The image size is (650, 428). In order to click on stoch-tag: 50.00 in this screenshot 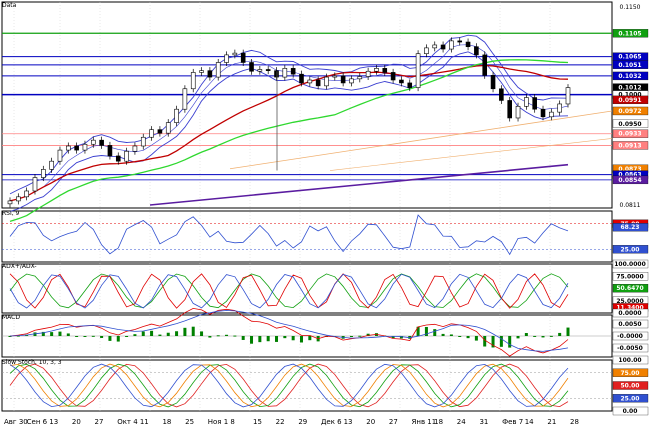, I will do `click(630, 386)`.